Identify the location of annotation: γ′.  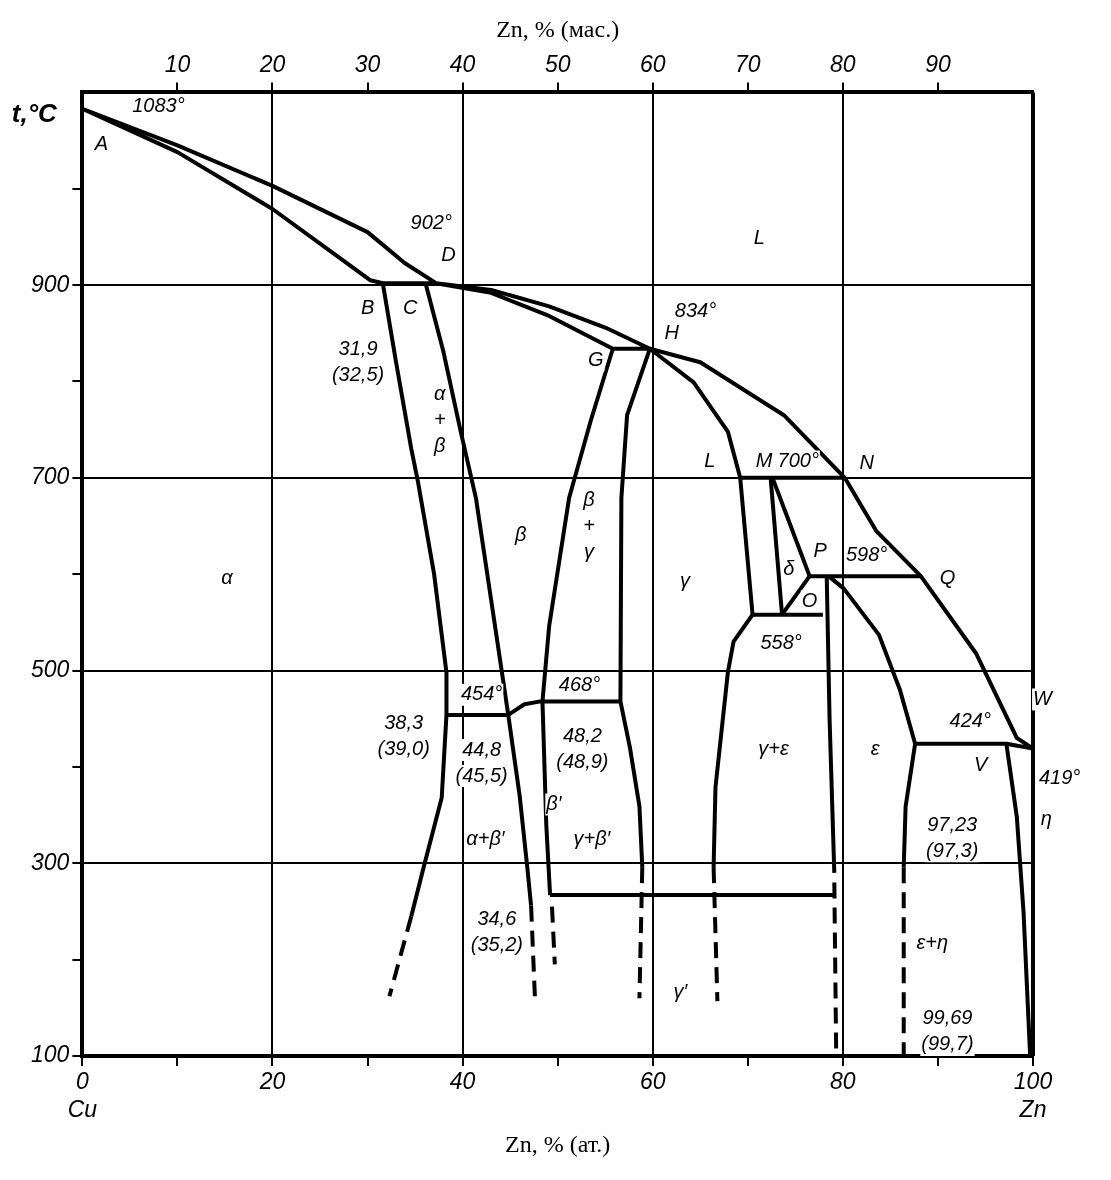
(681, 990).